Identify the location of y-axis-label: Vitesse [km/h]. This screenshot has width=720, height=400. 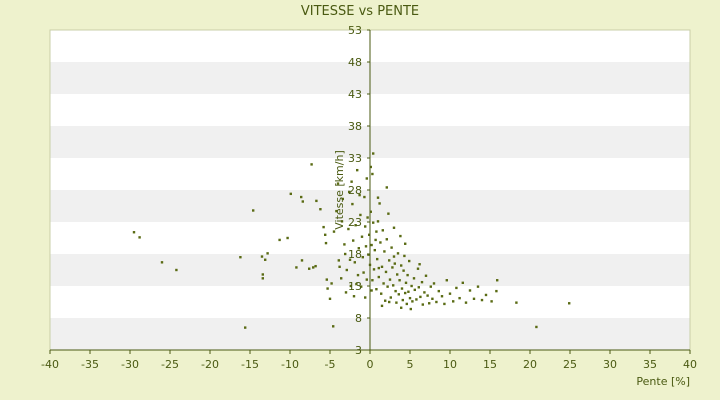
(339, 190).